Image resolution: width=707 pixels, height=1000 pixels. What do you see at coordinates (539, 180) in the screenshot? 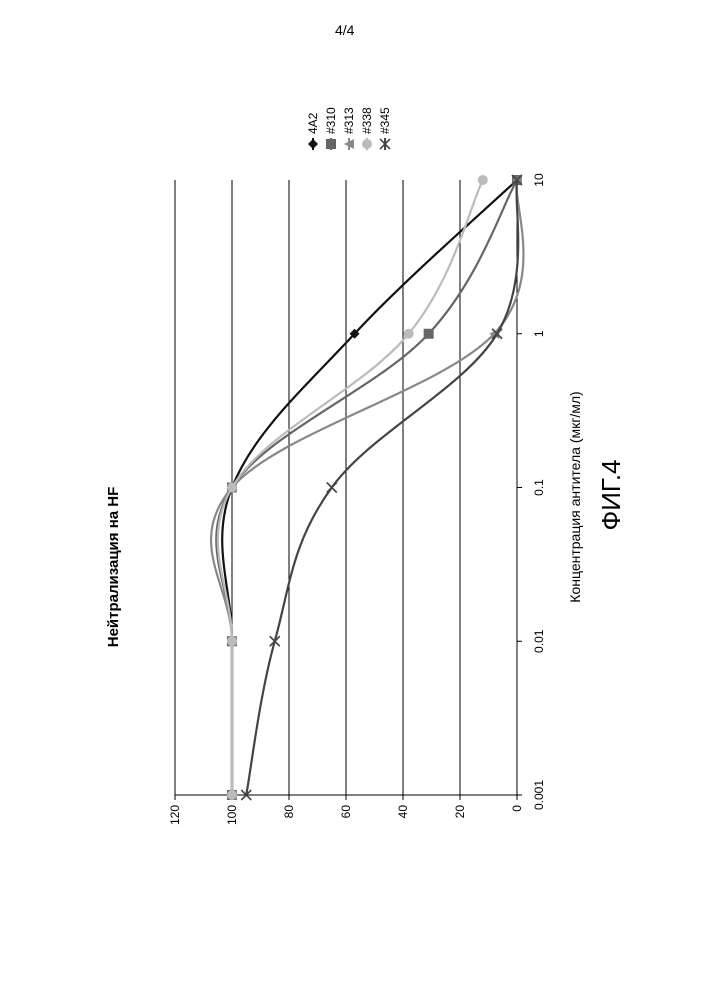
I see `x-tick-label: 10` at bounding box center [539, 180].